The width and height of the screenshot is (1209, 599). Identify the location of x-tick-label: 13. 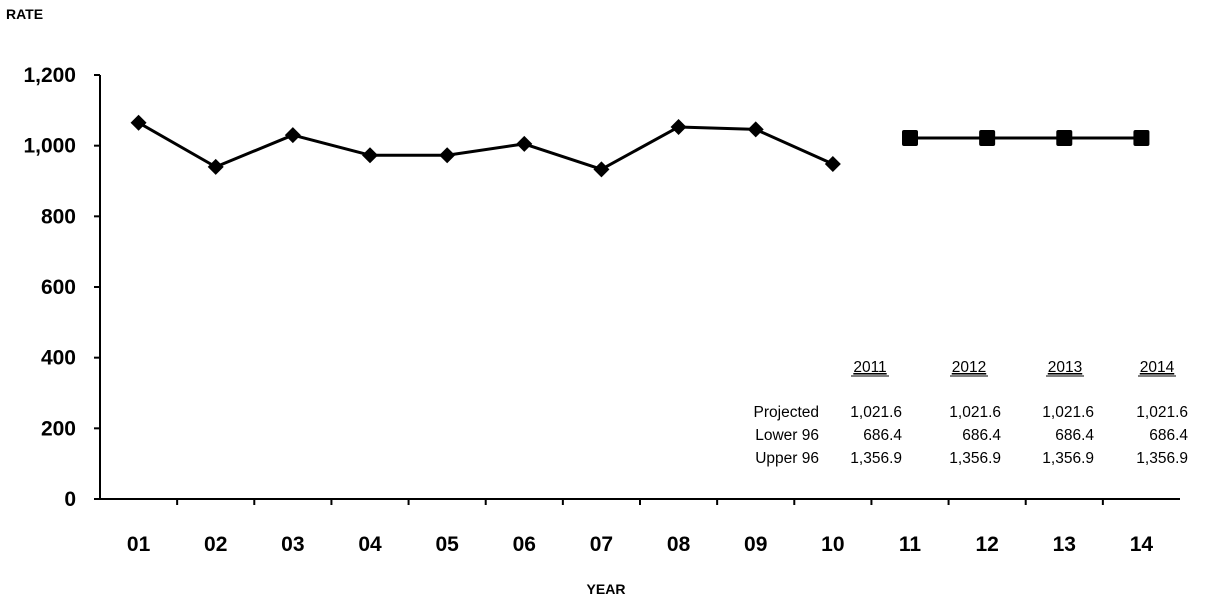
(1064, 544).